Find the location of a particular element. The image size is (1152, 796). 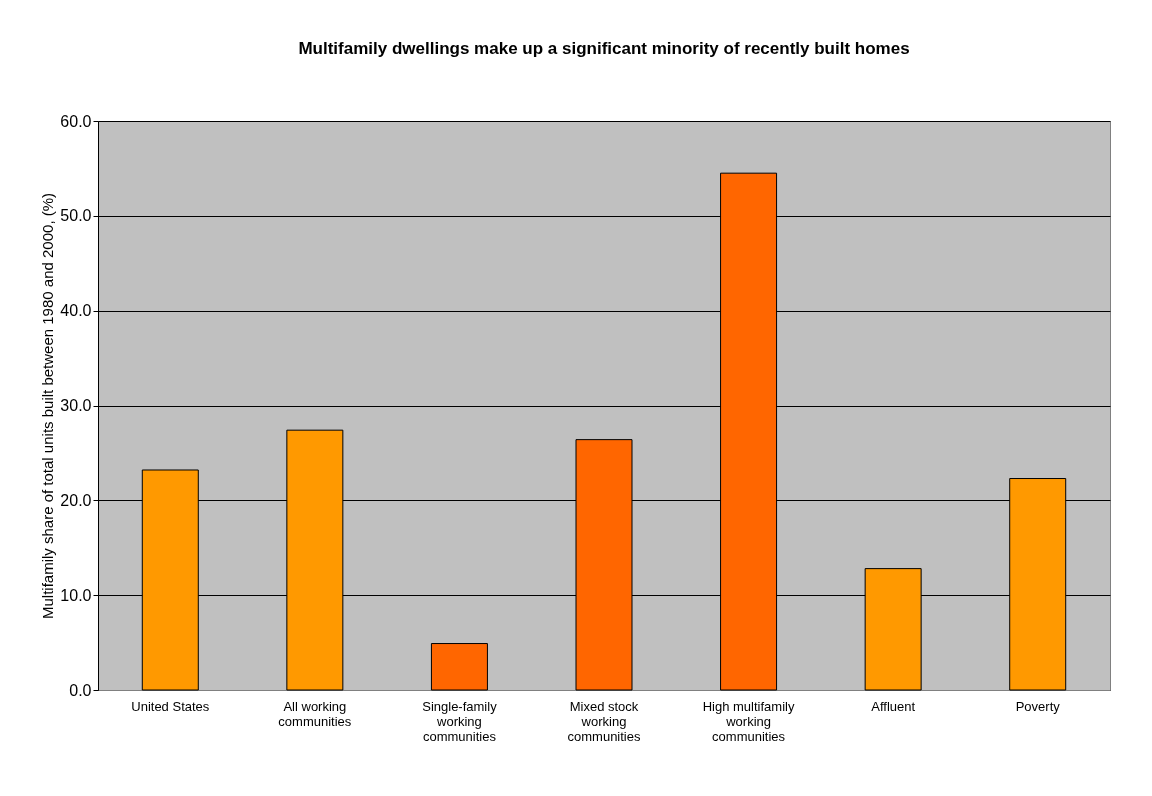

x-tick-label: Mixed stock working communities is located at coordinates (604, 721).